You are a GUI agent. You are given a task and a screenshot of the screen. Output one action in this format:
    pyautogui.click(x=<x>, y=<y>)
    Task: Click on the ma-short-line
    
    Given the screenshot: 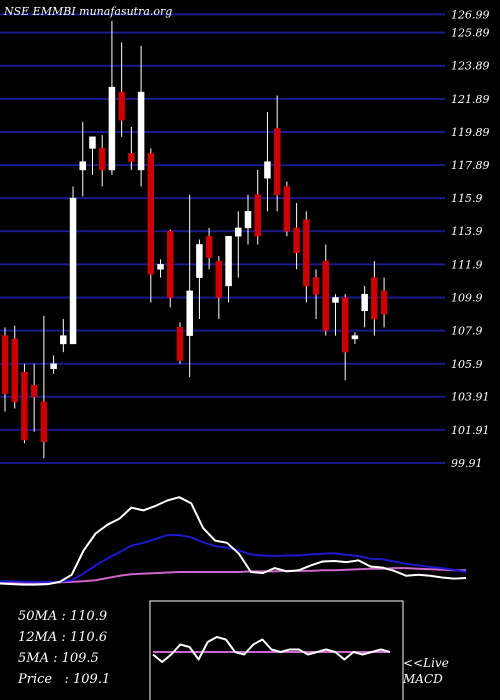 What is the action you would take?
    pyautogui.click(x=233, y=541)
    